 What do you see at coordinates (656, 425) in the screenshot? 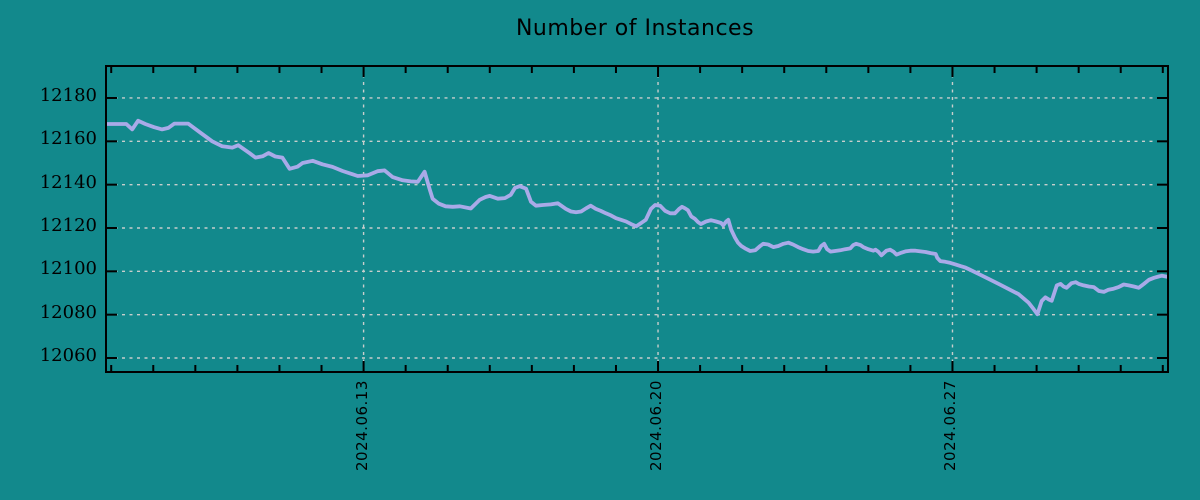
I see `x-tick-label: 2024.06.20` at bounding box center [656, 425].